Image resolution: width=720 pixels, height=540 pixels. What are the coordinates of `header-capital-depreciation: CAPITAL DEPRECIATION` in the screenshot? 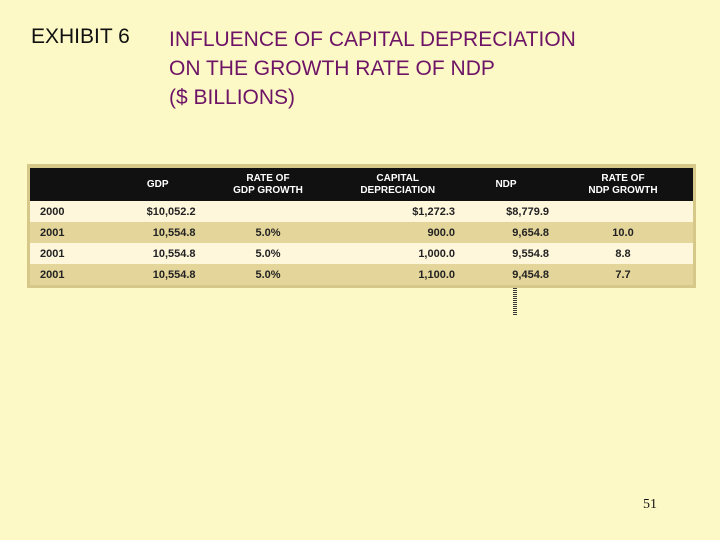 It's located at (397, 184).